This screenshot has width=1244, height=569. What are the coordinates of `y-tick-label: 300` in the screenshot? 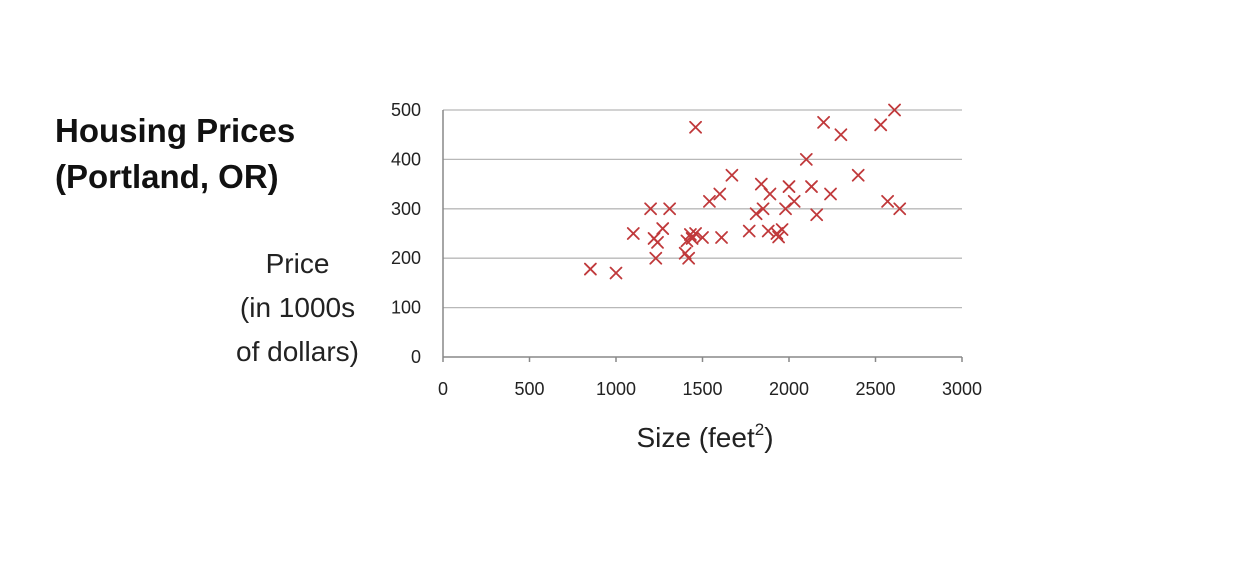 It's located at (406, 209).